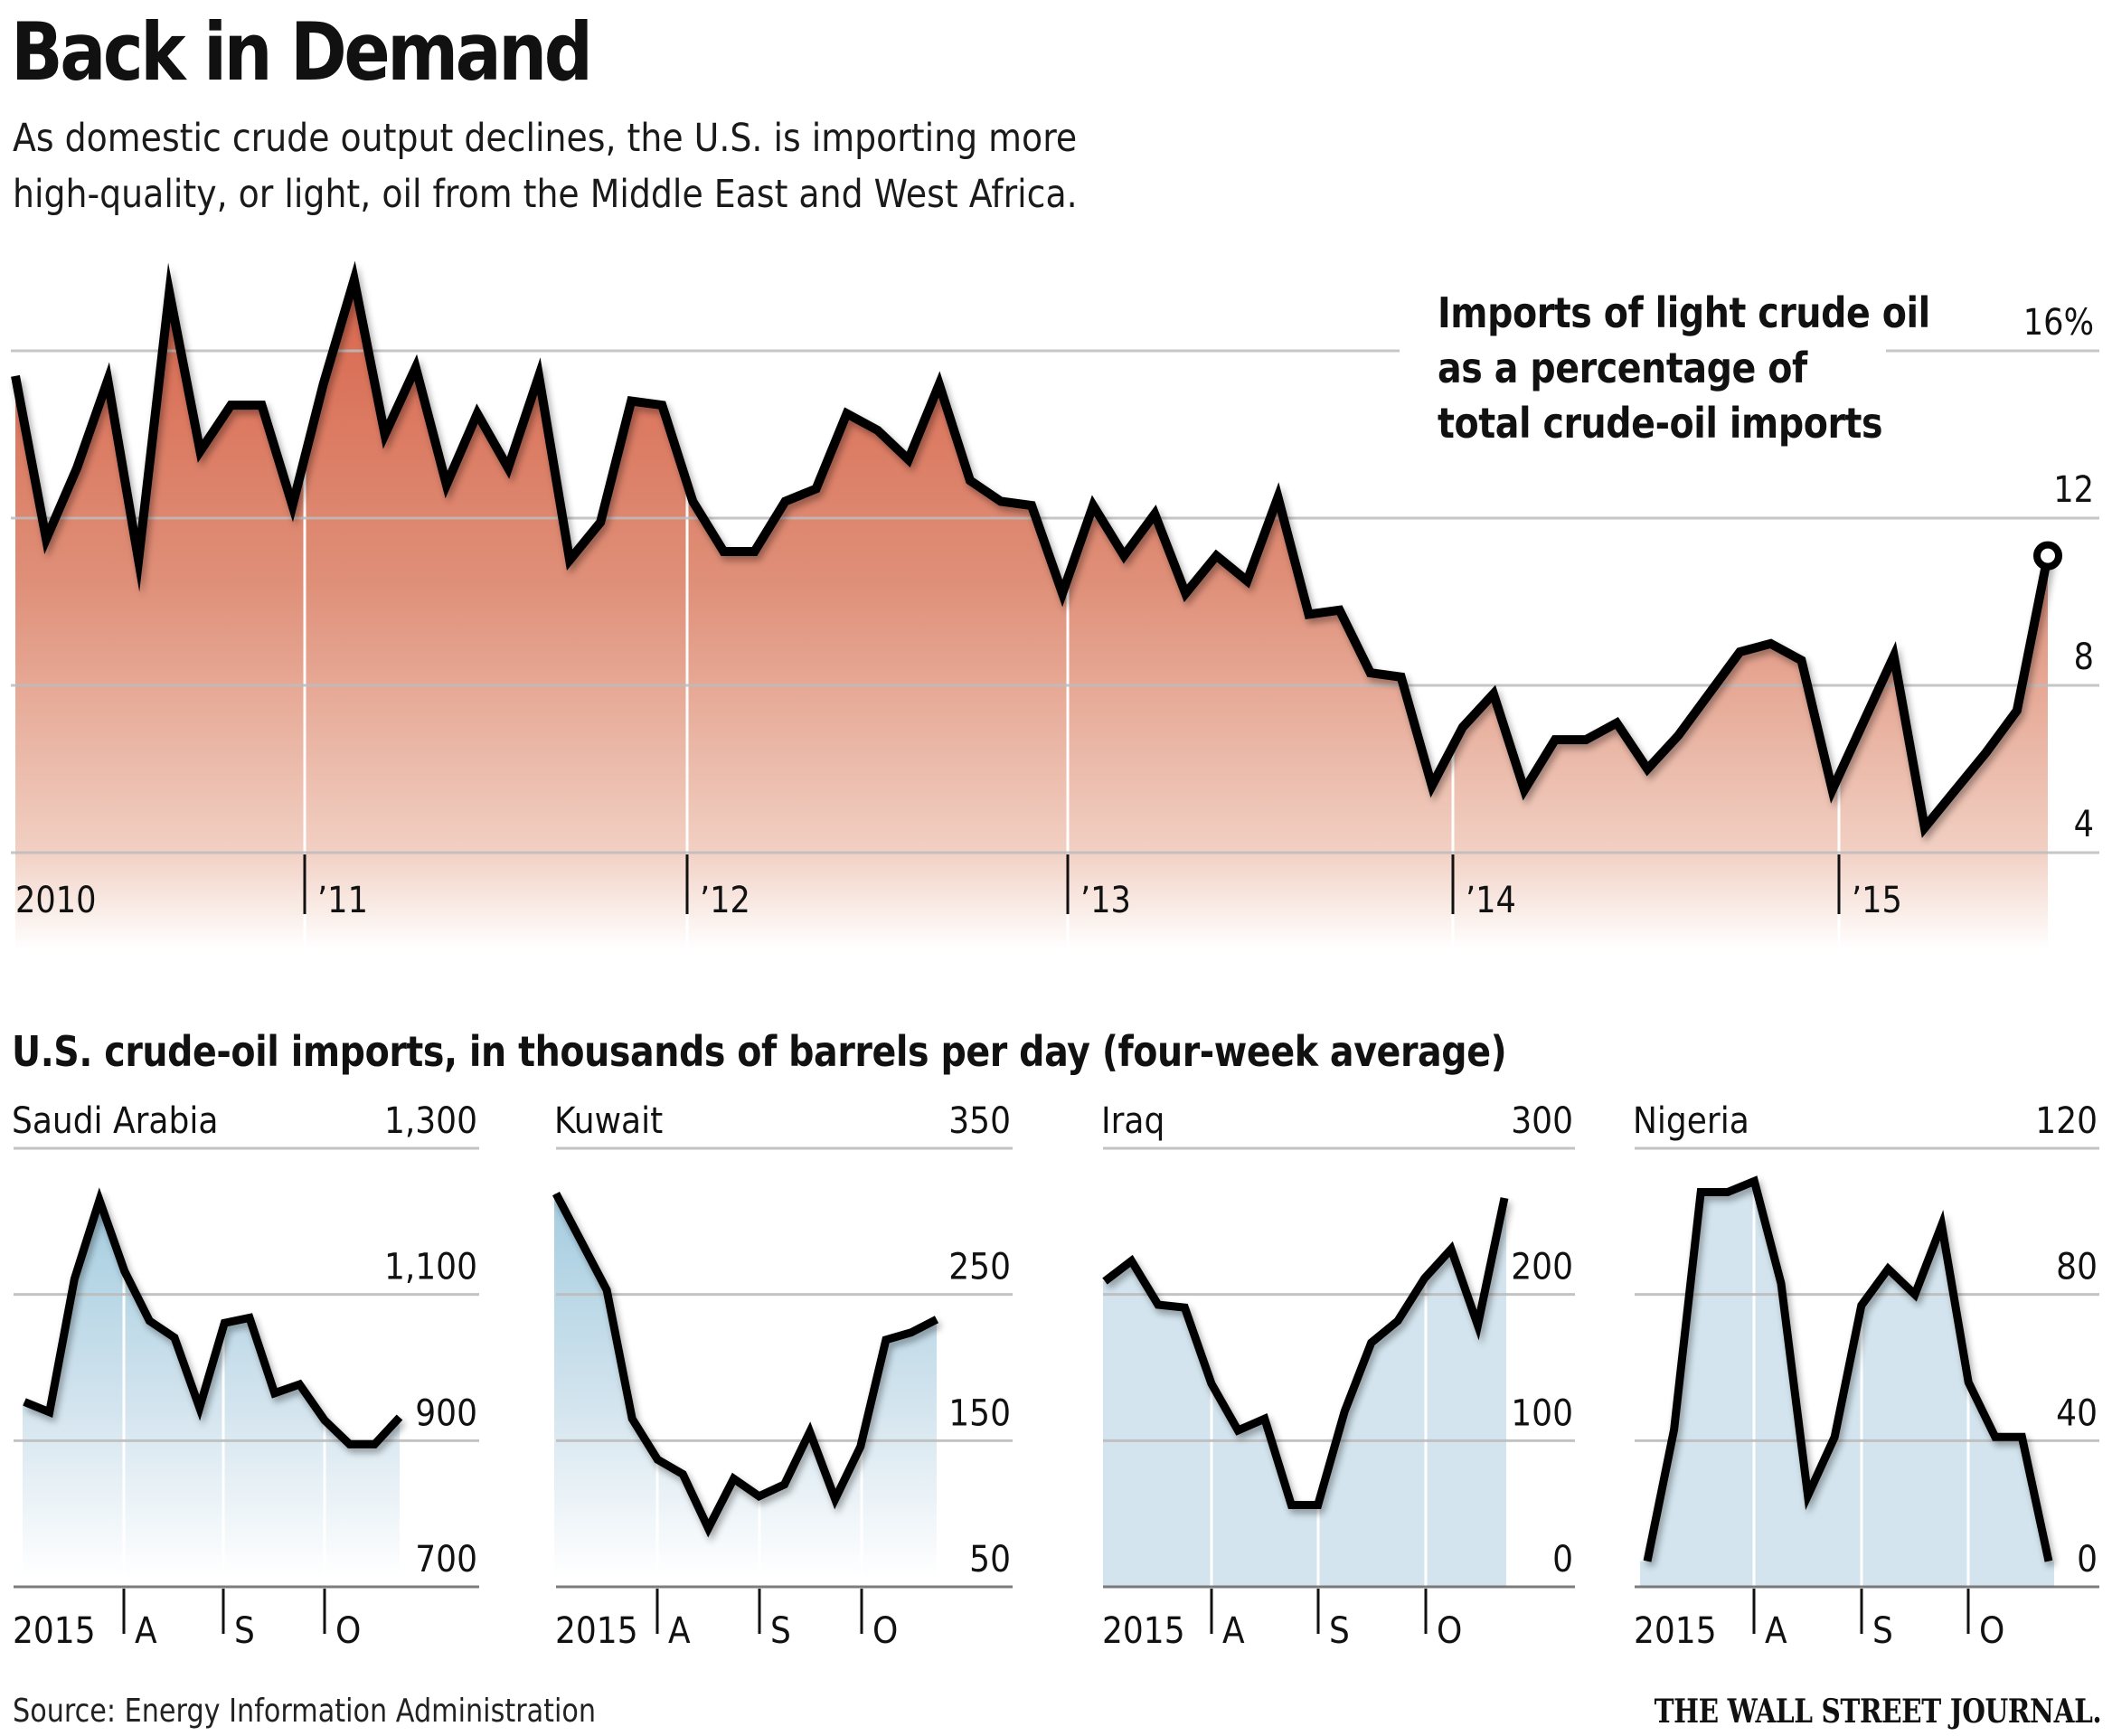 The height and width of the screenshot is (1736, 2112). I want to click on y-tick-label: 250, so click(979, 1267).